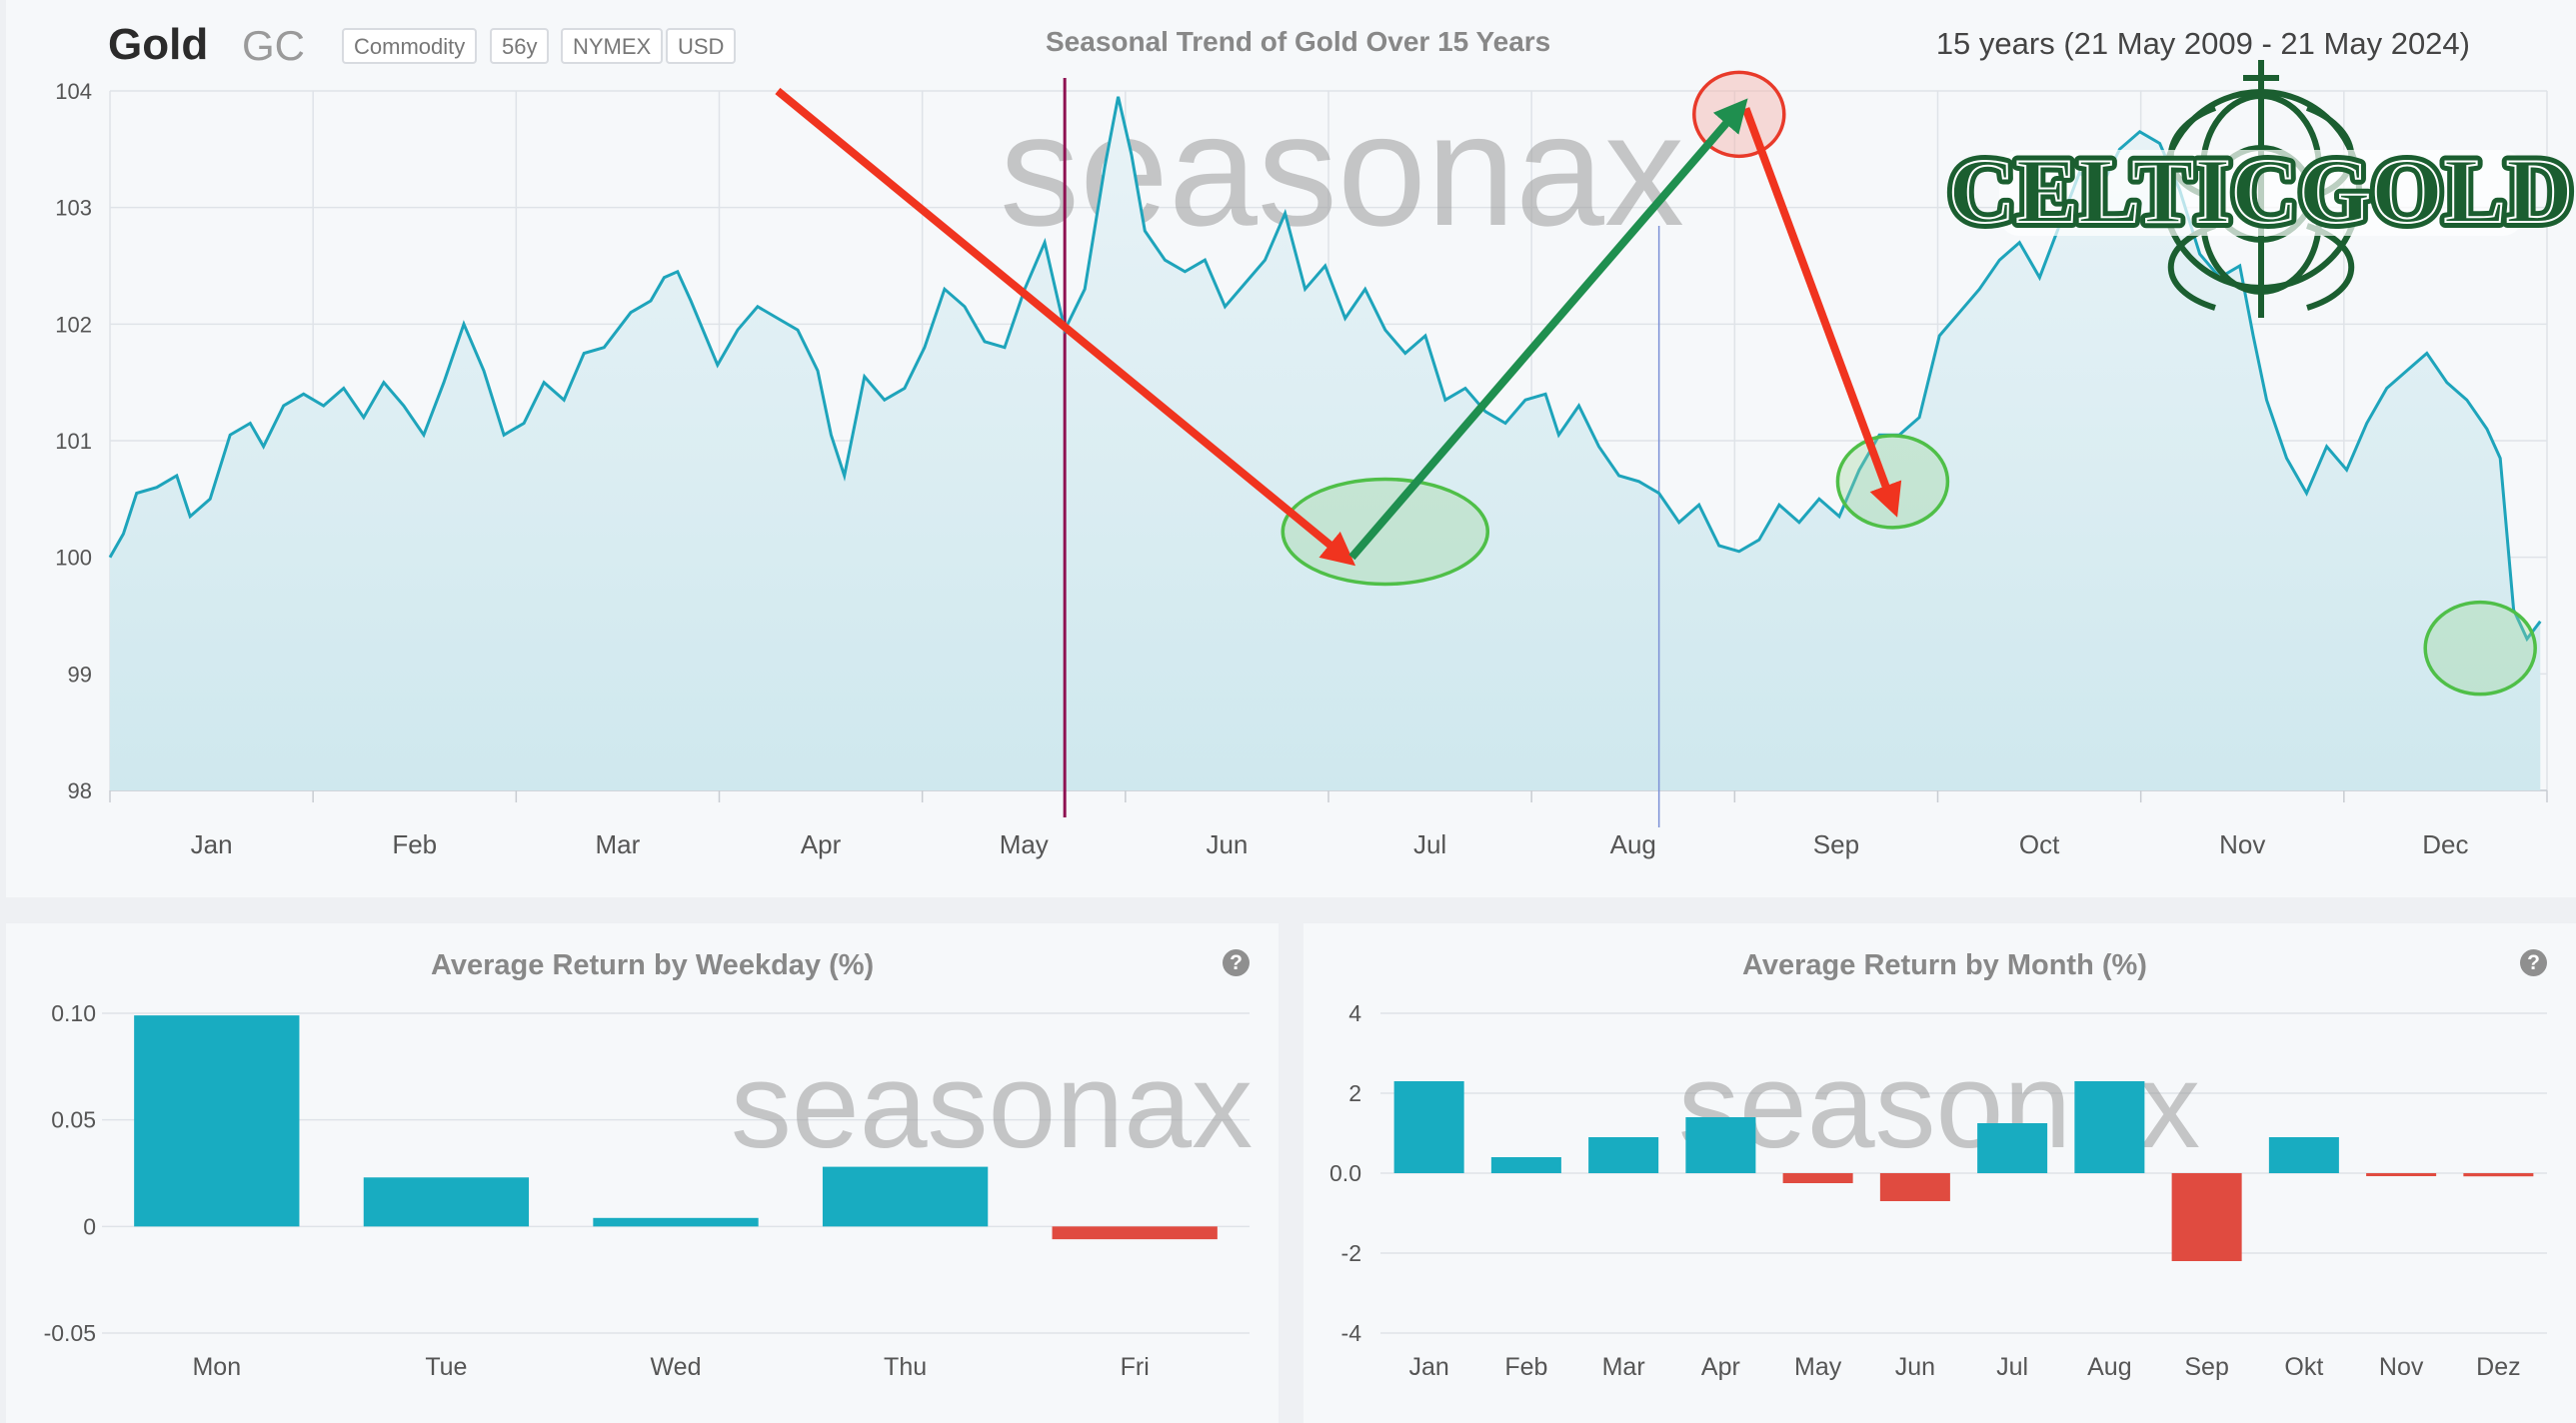 This screenshot has height=1423, width=2576. I want to click on y-tick-label: 102, so click(73, 325).